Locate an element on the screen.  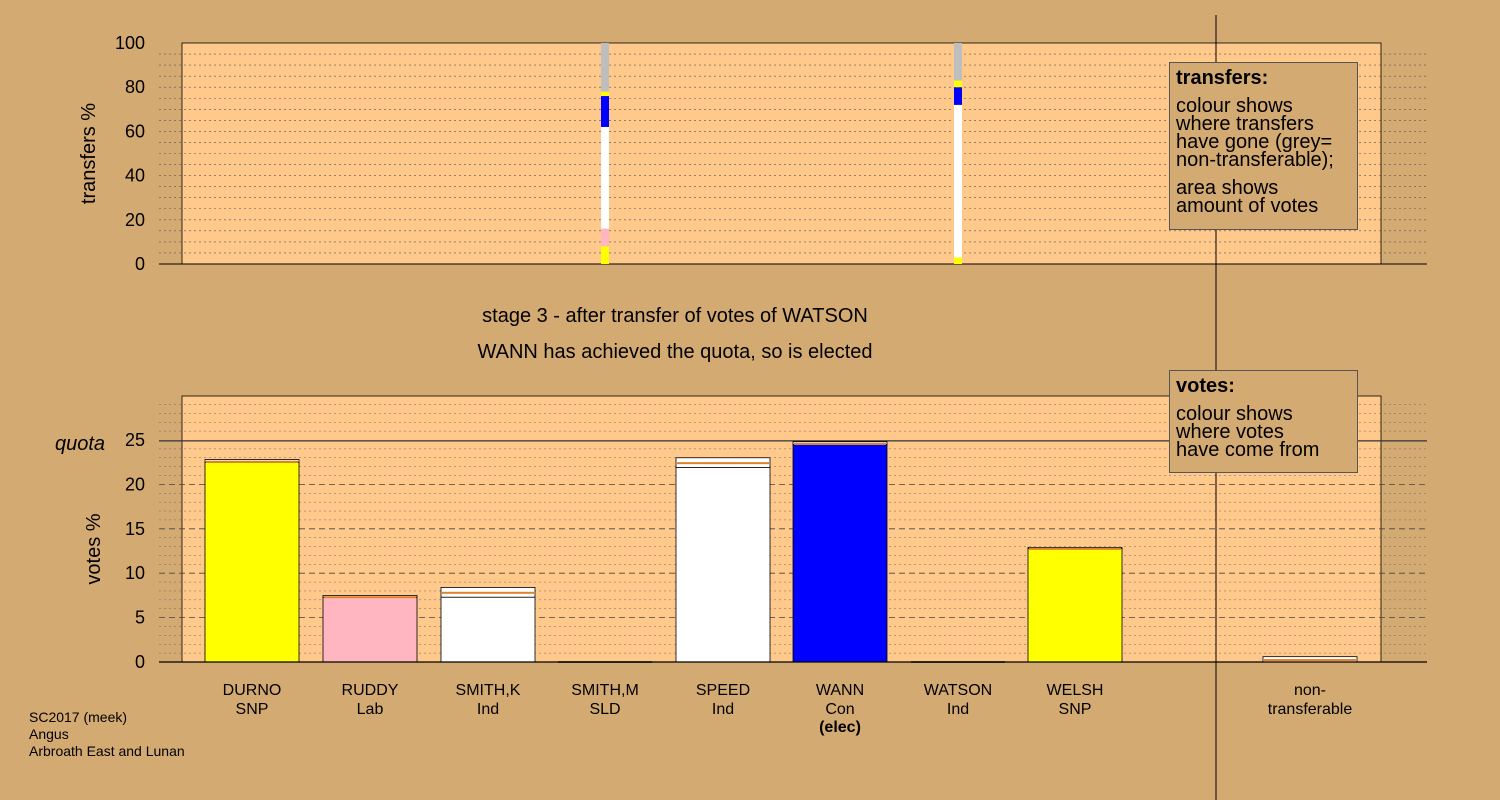
footer-election: SC2017 (meek) is located at coordinates (78, 717).